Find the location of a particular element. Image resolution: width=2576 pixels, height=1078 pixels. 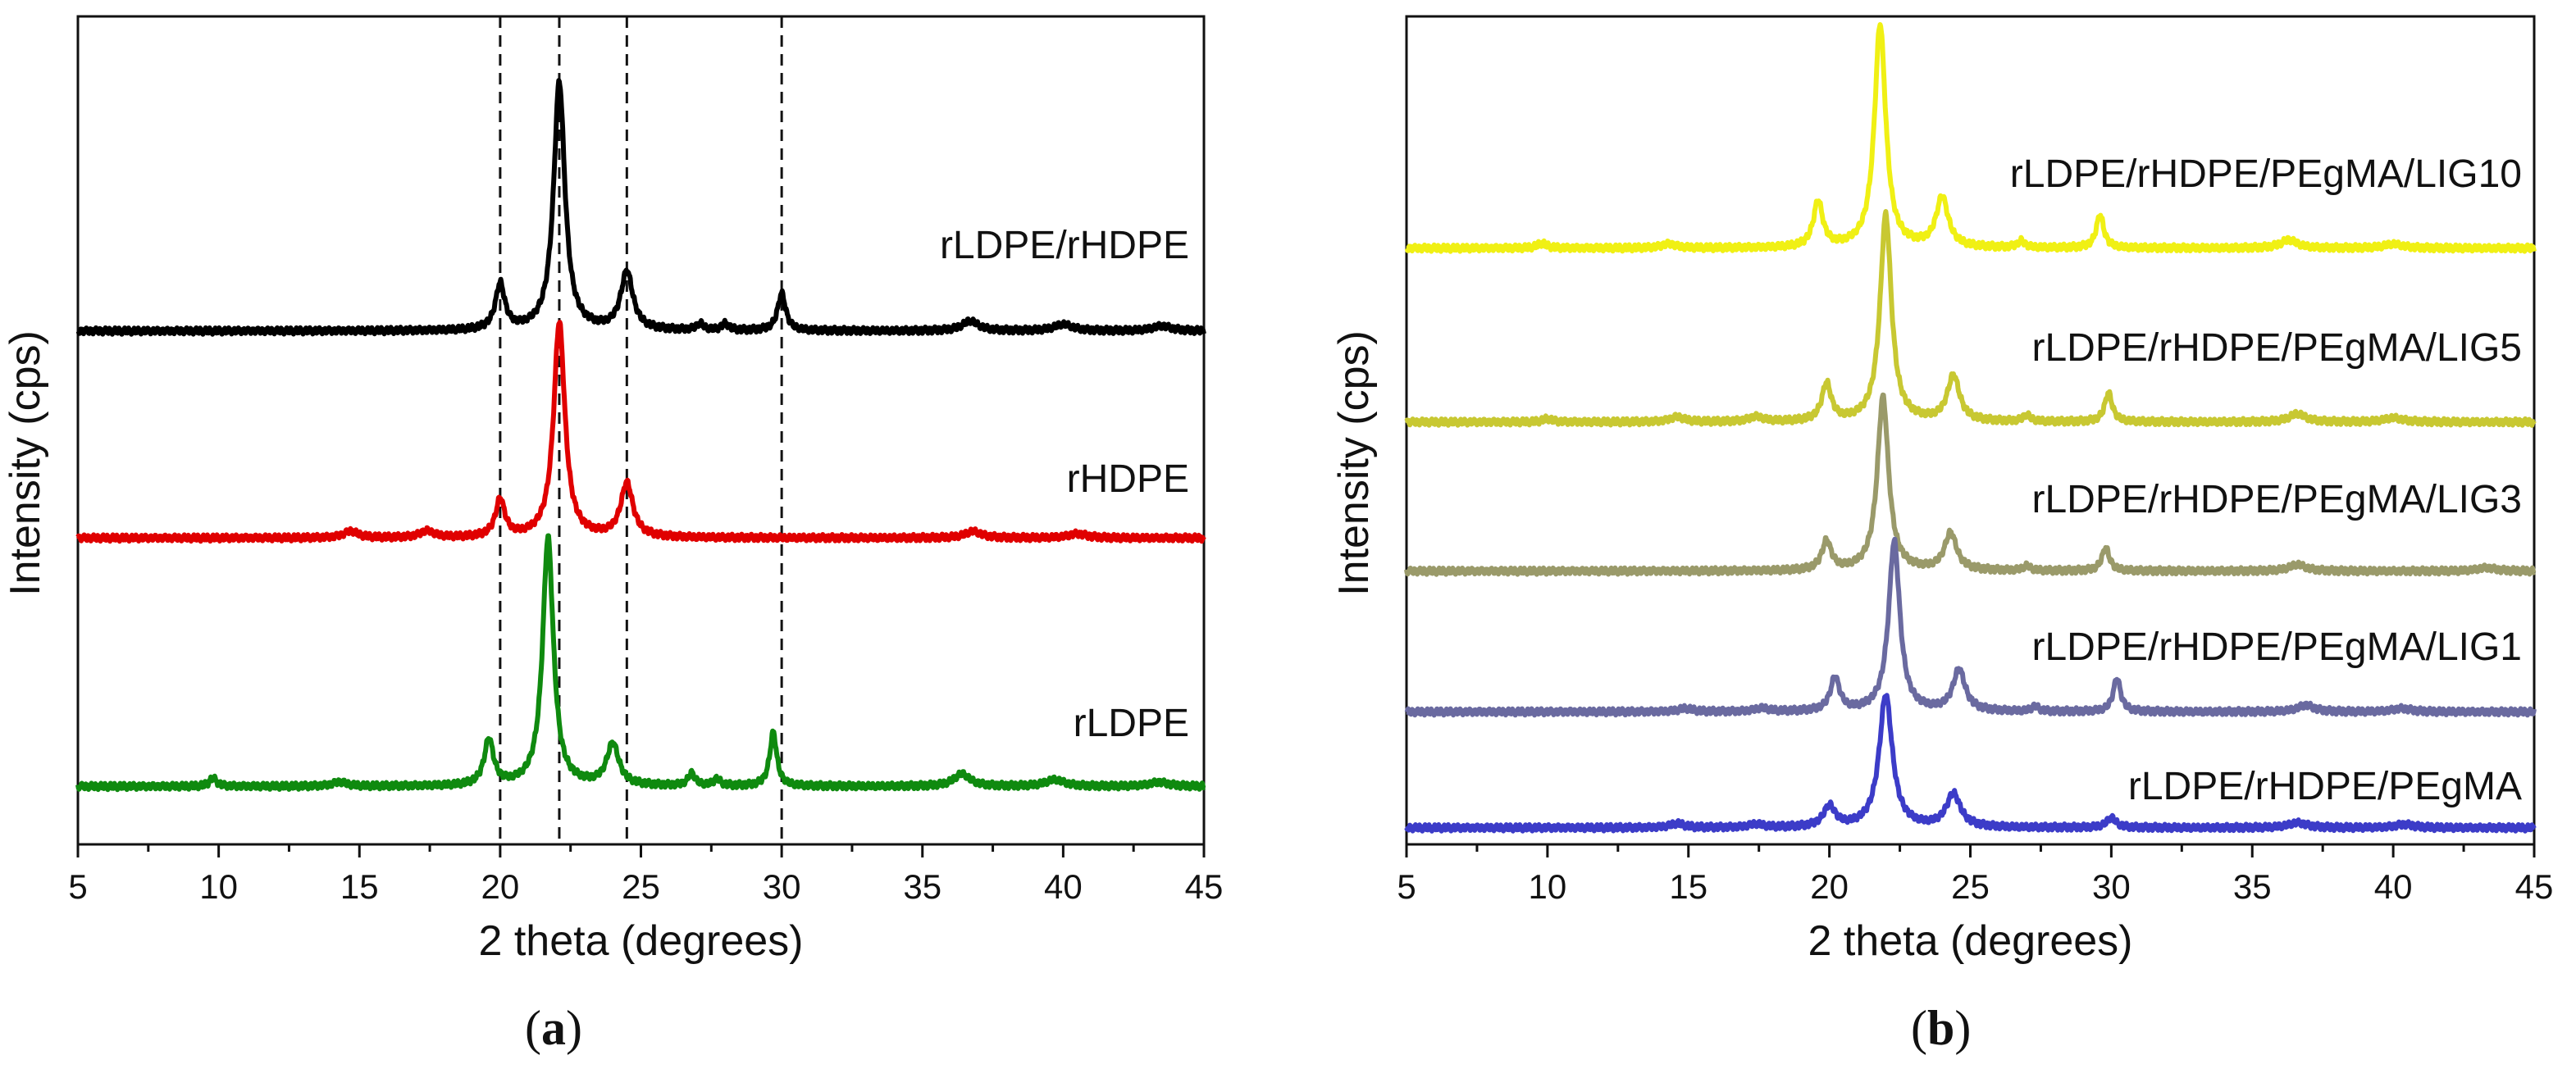

x-tick-label-a-4: 25 is located at coordinates (641, 886).